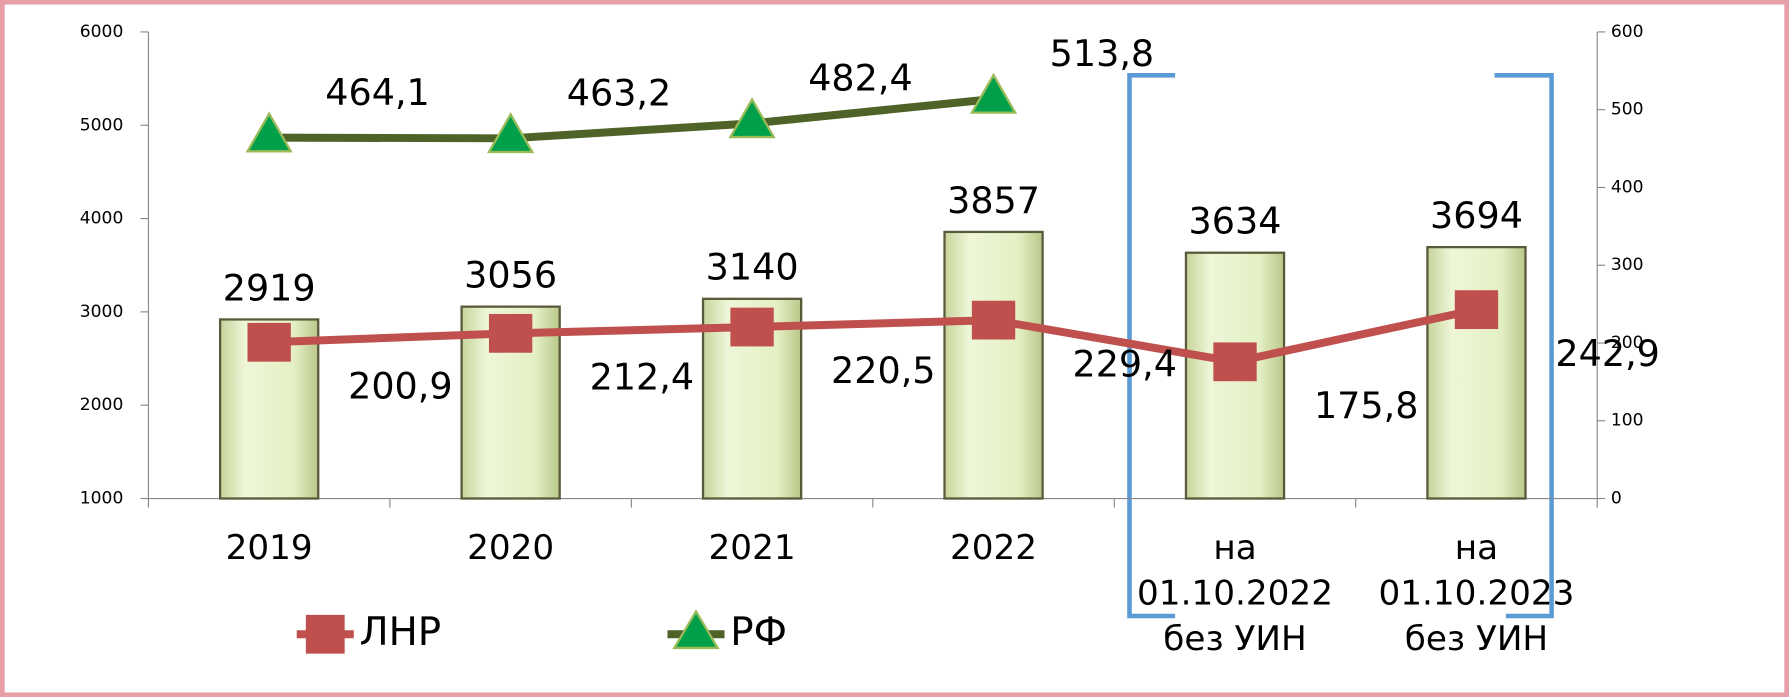 This screenshot has height=697, width=1789. I want to click on y2-tick-label: 400, so click(1627, 187).